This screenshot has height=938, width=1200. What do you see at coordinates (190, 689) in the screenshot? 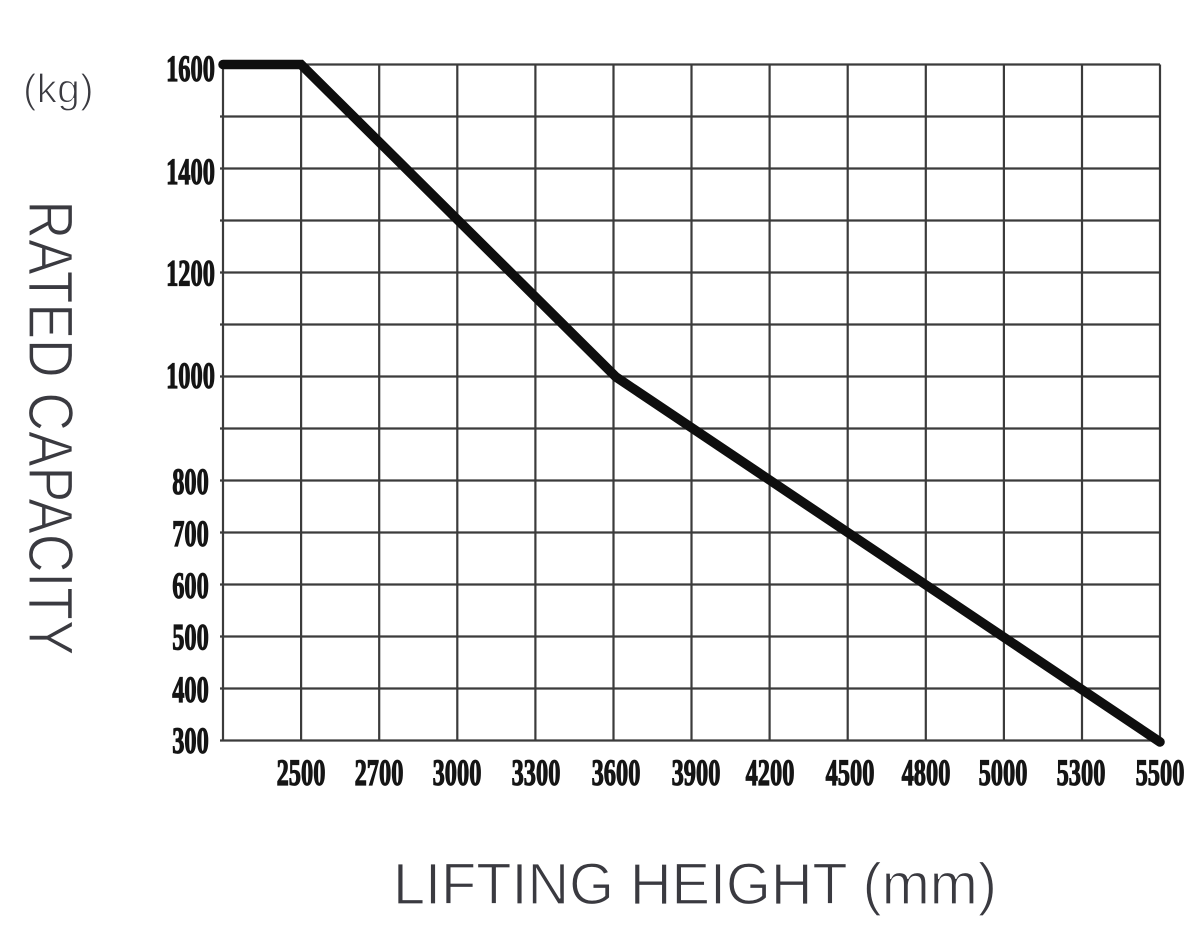
I see `svg-text: 400` at bounding box center [190, 689].